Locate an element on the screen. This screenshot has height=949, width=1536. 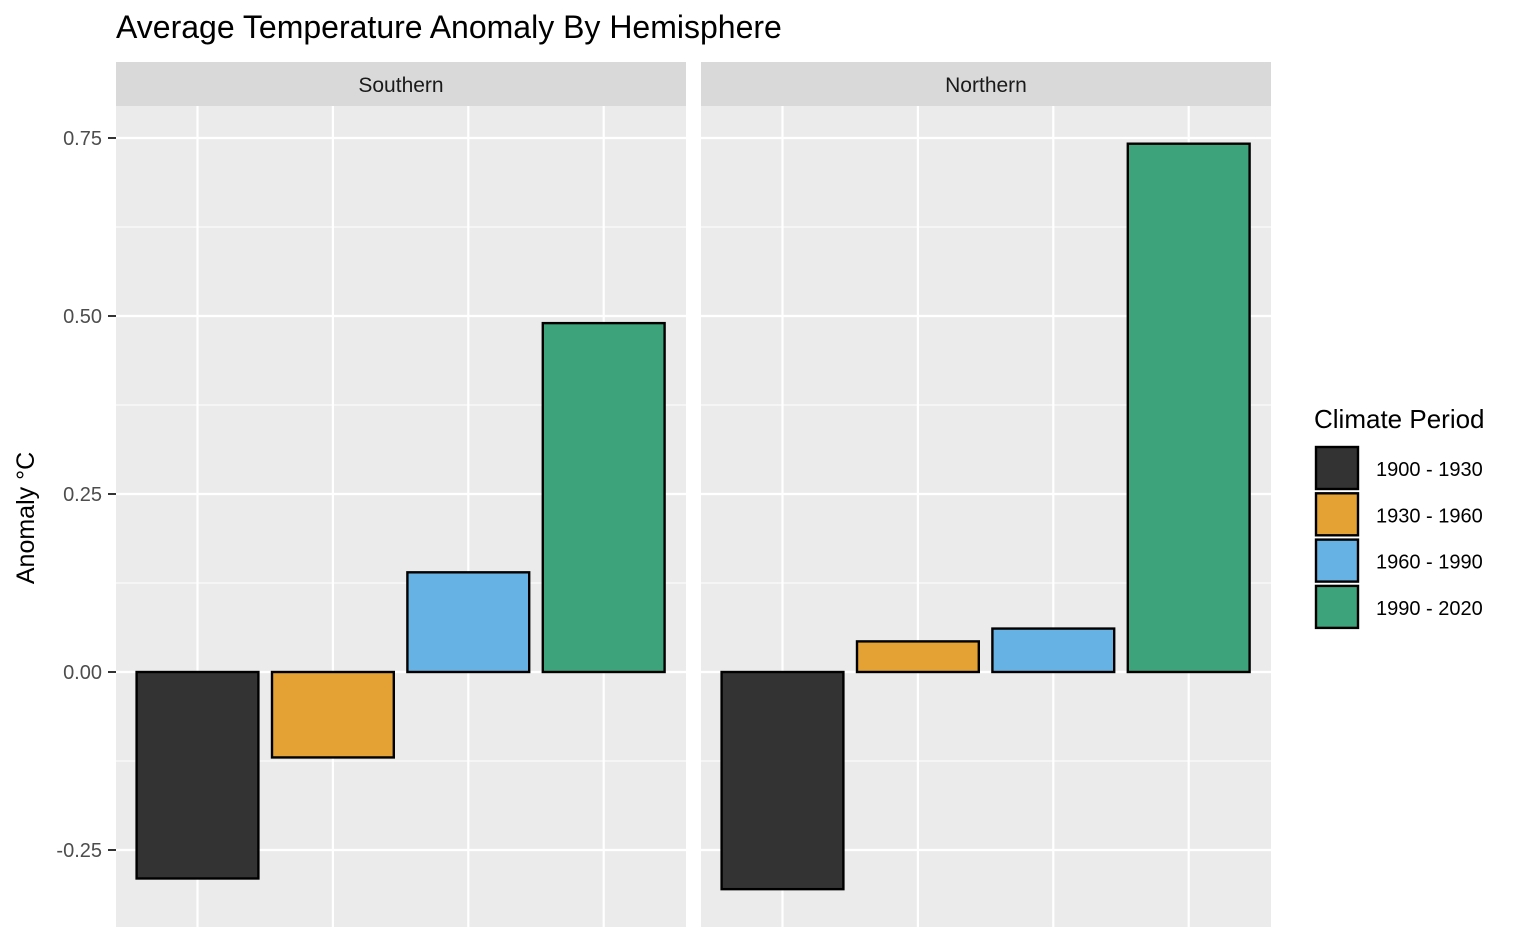
legend-item: 1930 - 1960 is located at coordinates (1398, 514).